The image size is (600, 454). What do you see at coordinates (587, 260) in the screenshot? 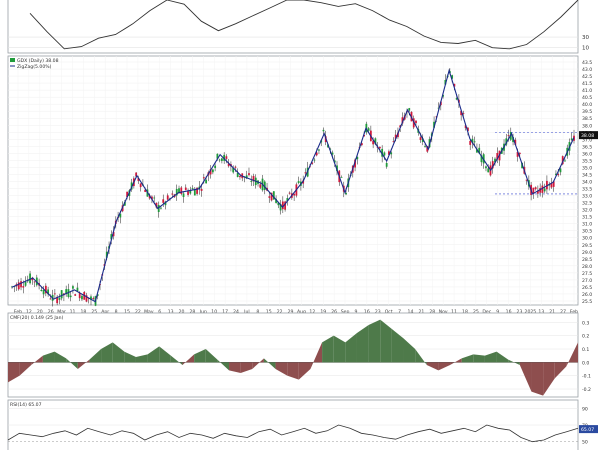
I see `price-tick-label: 28.5` at bounding box center [587, 260].